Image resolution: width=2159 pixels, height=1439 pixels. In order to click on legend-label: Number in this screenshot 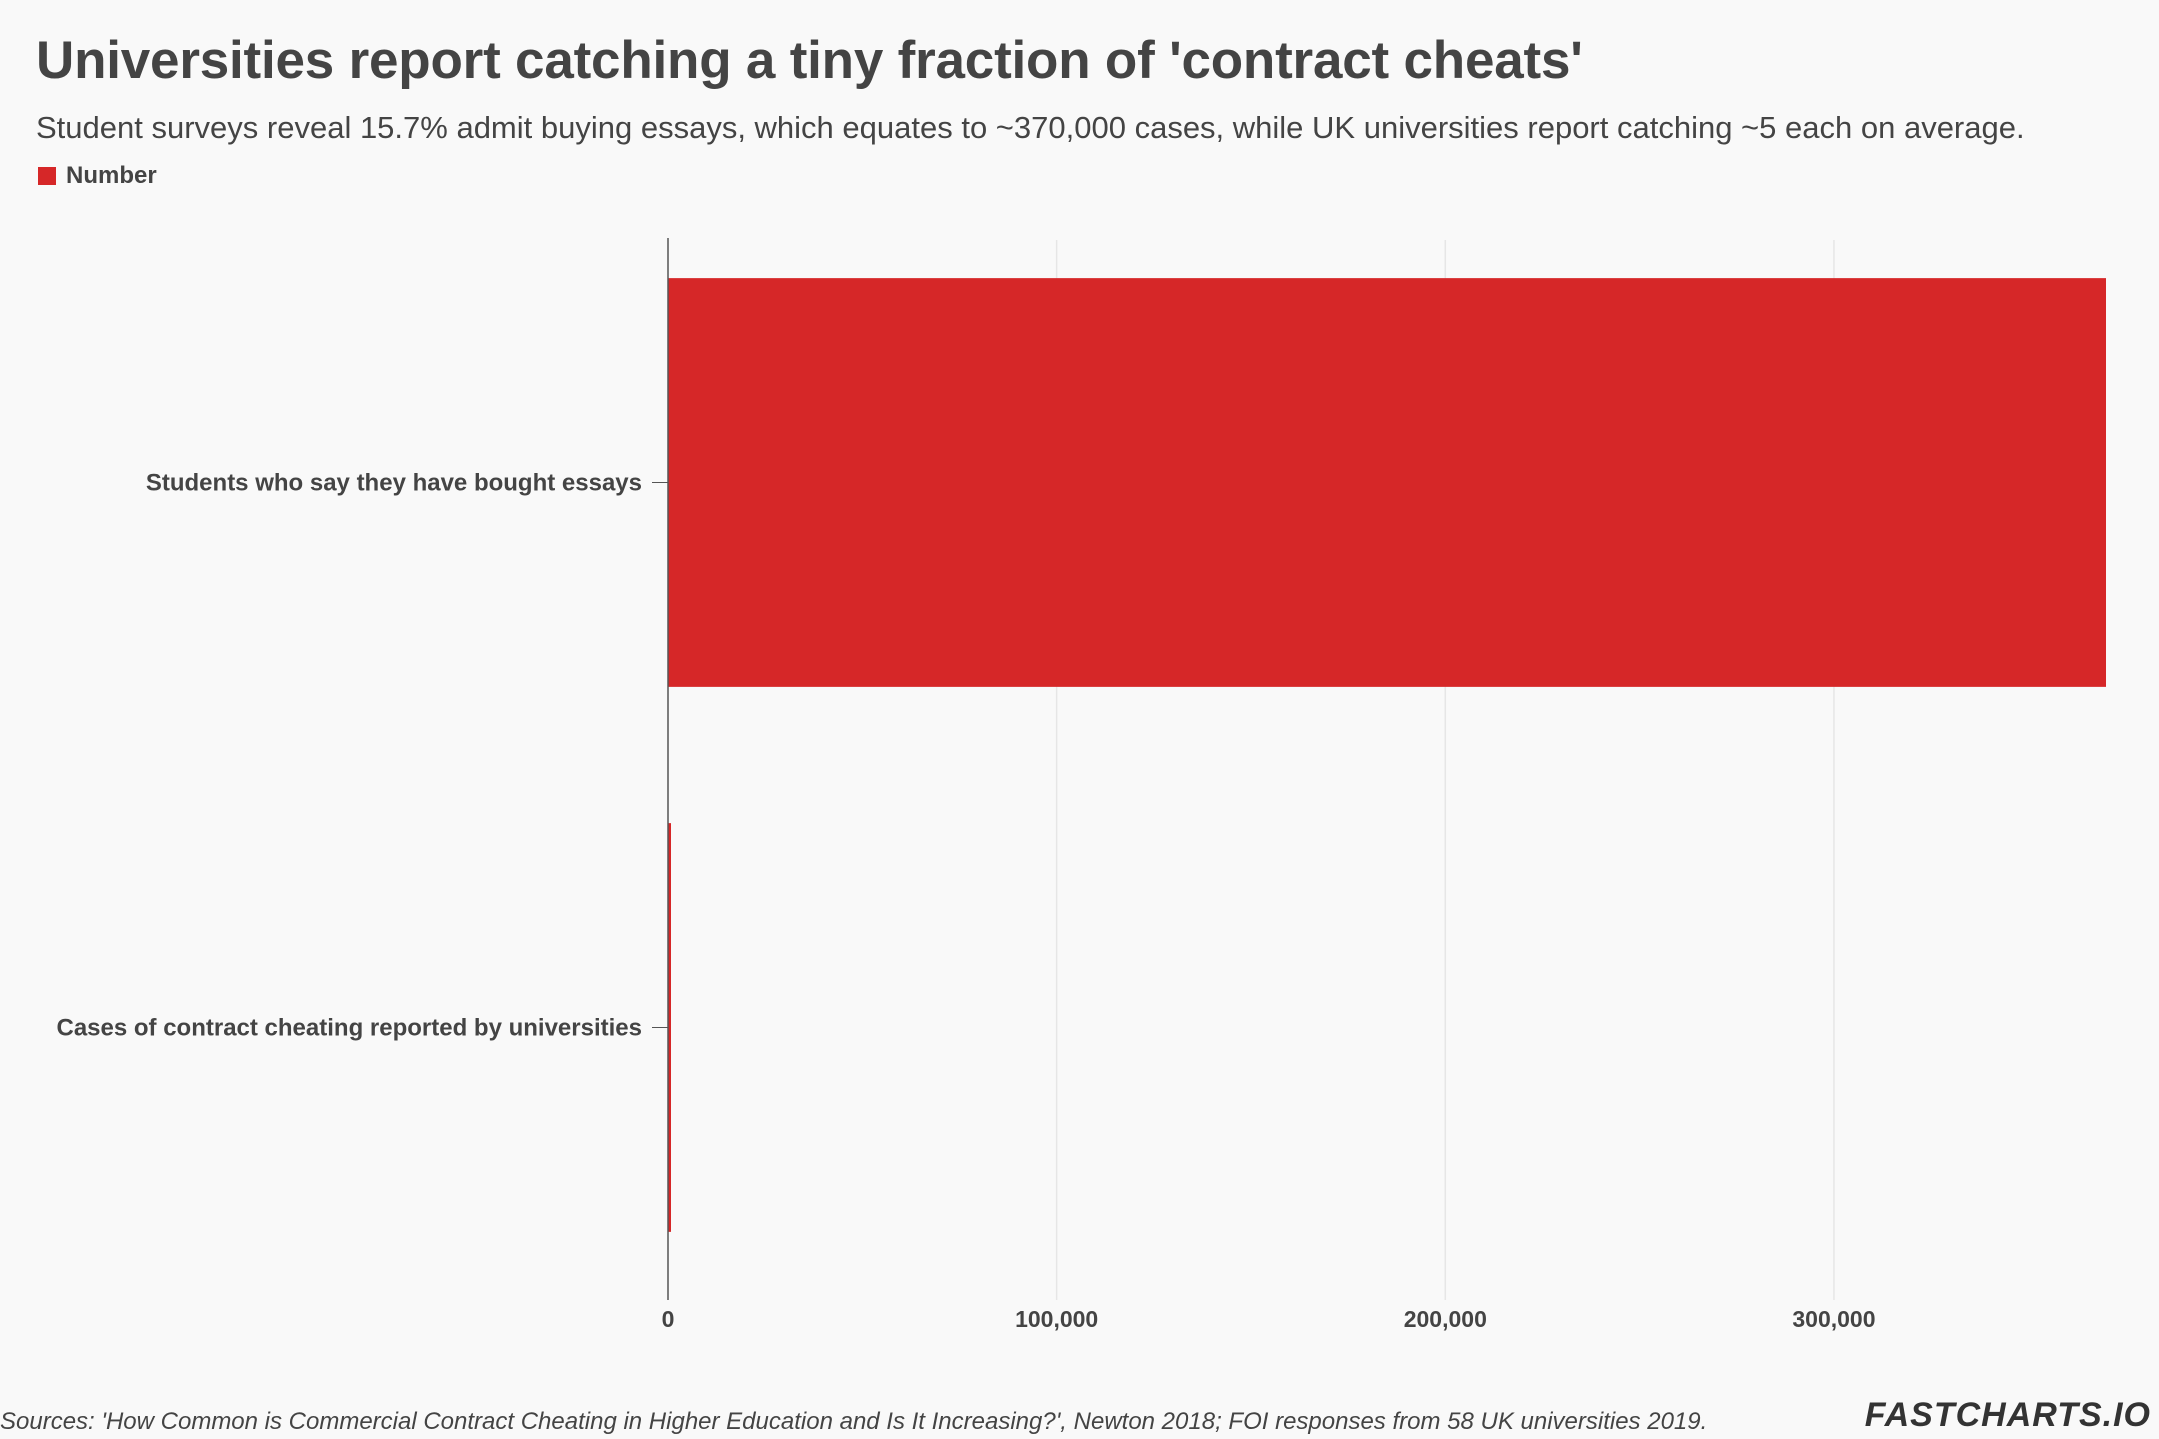, I will do `click(111, 175)`.